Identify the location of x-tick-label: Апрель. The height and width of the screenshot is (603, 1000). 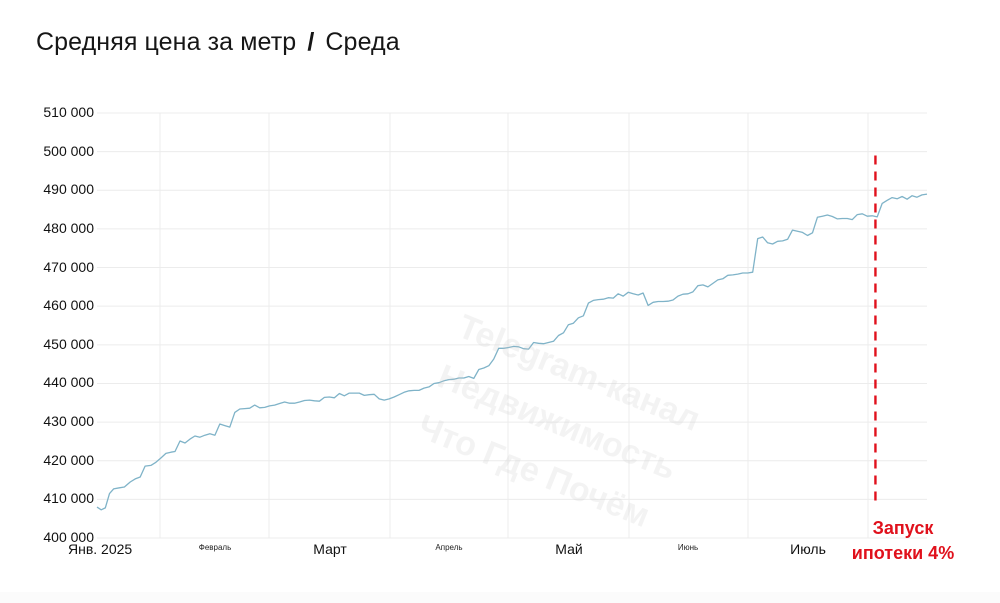
(449, 547).